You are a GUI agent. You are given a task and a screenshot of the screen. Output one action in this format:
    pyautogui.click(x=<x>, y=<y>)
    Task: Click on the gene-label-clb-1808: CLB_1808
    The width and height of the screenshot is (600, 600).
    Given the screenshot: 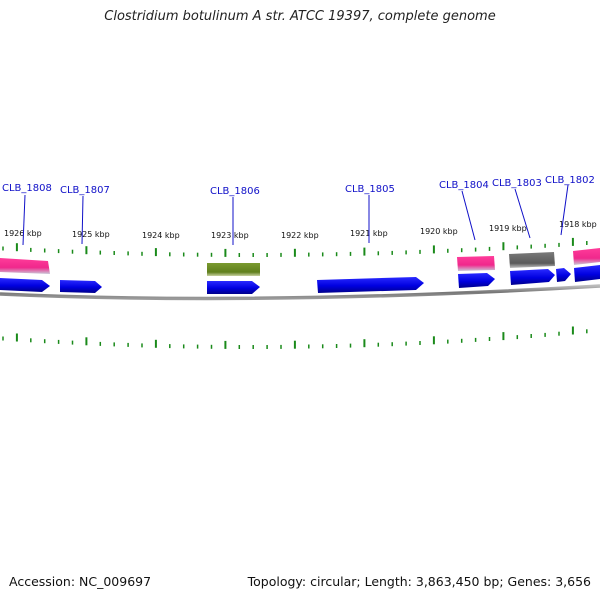 What is the action you would take?
    pyautogui.click(x=27, y=188)
    